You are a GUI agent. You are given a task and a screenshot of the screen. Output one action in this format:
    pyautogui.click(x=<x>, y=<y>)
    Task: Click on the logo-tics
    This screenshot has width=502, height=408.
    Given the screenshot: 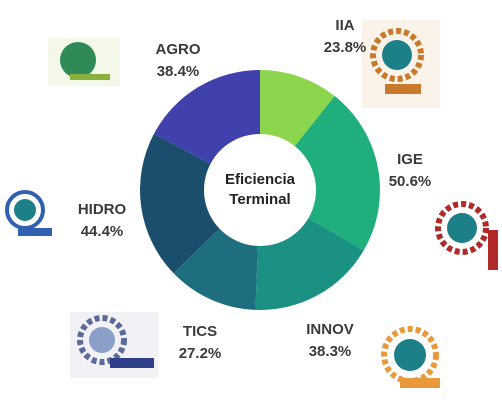 What is the action you would take?
    pyautogui.click(x=114, y=345)
    